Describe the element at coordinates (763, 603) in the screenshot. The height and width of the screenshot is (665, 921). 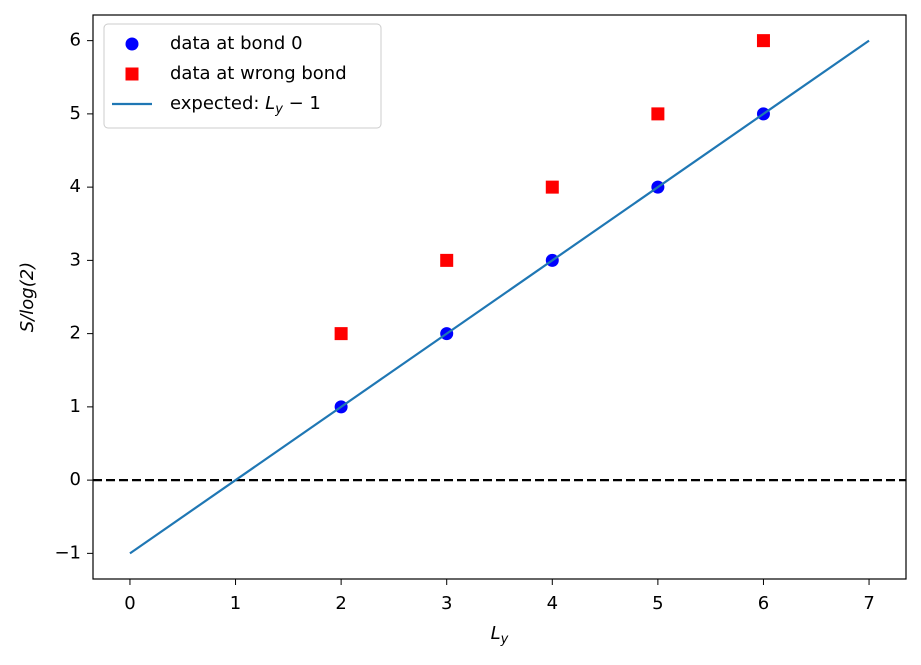
I see `x-tick-label: 6` at that location.